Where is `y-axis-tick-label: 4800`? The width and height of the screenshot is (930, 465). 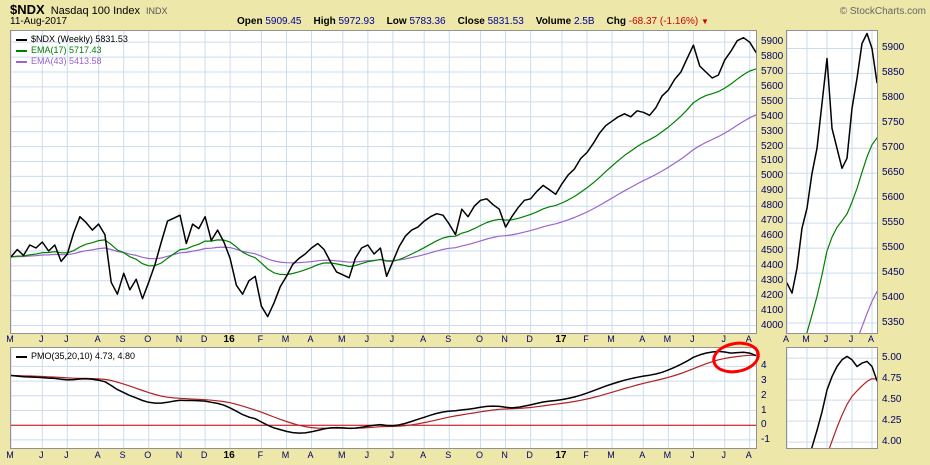 y-axis-tick-label: 4800 is located at coordinates (772, 206).